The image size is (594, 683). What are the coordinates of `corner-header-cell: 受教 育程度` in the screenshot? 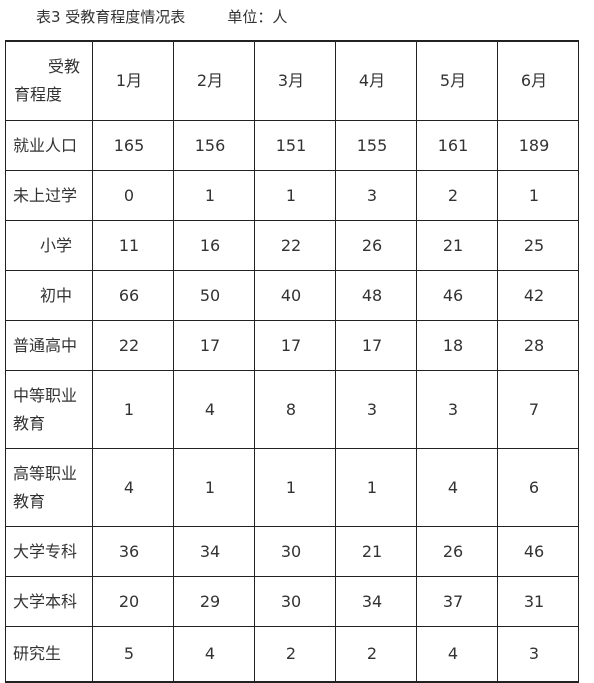 It's located at (49, 80).